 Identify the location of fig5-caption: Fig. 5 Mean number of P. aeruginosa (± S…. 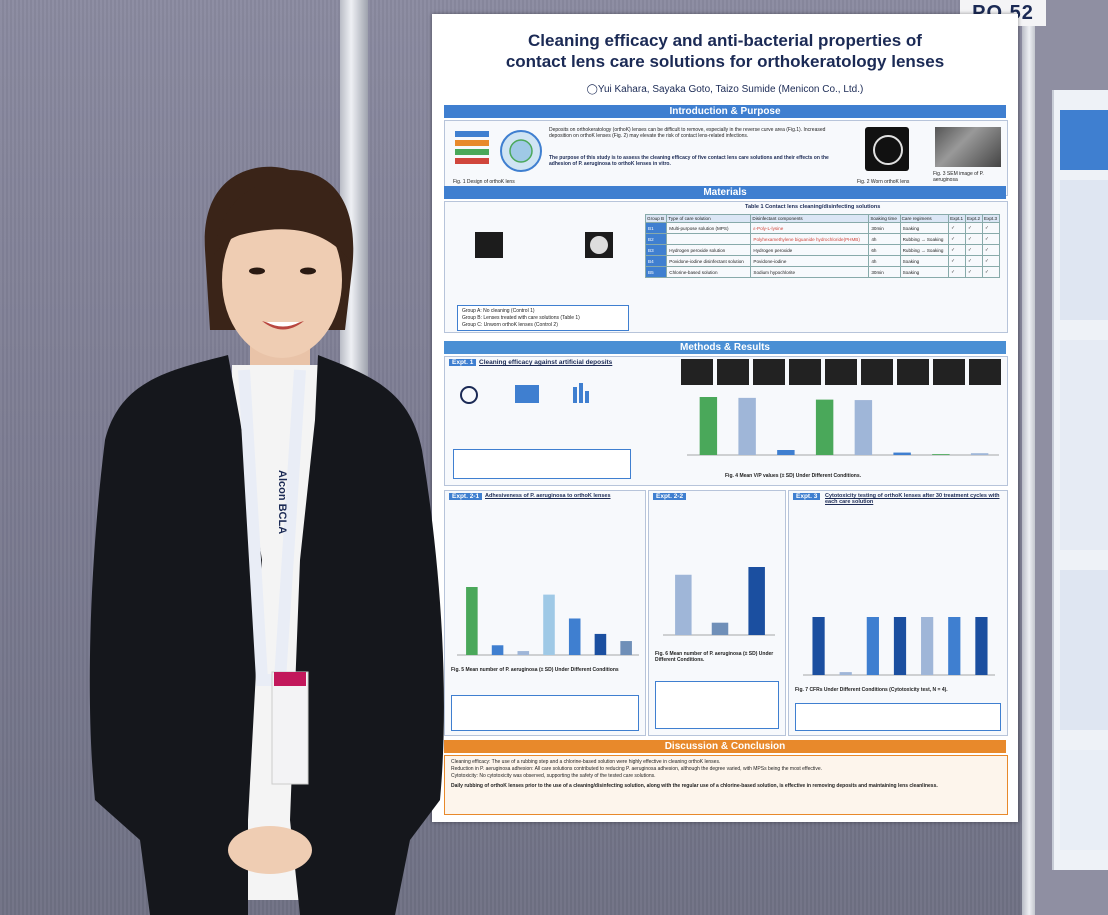
(535, 670).